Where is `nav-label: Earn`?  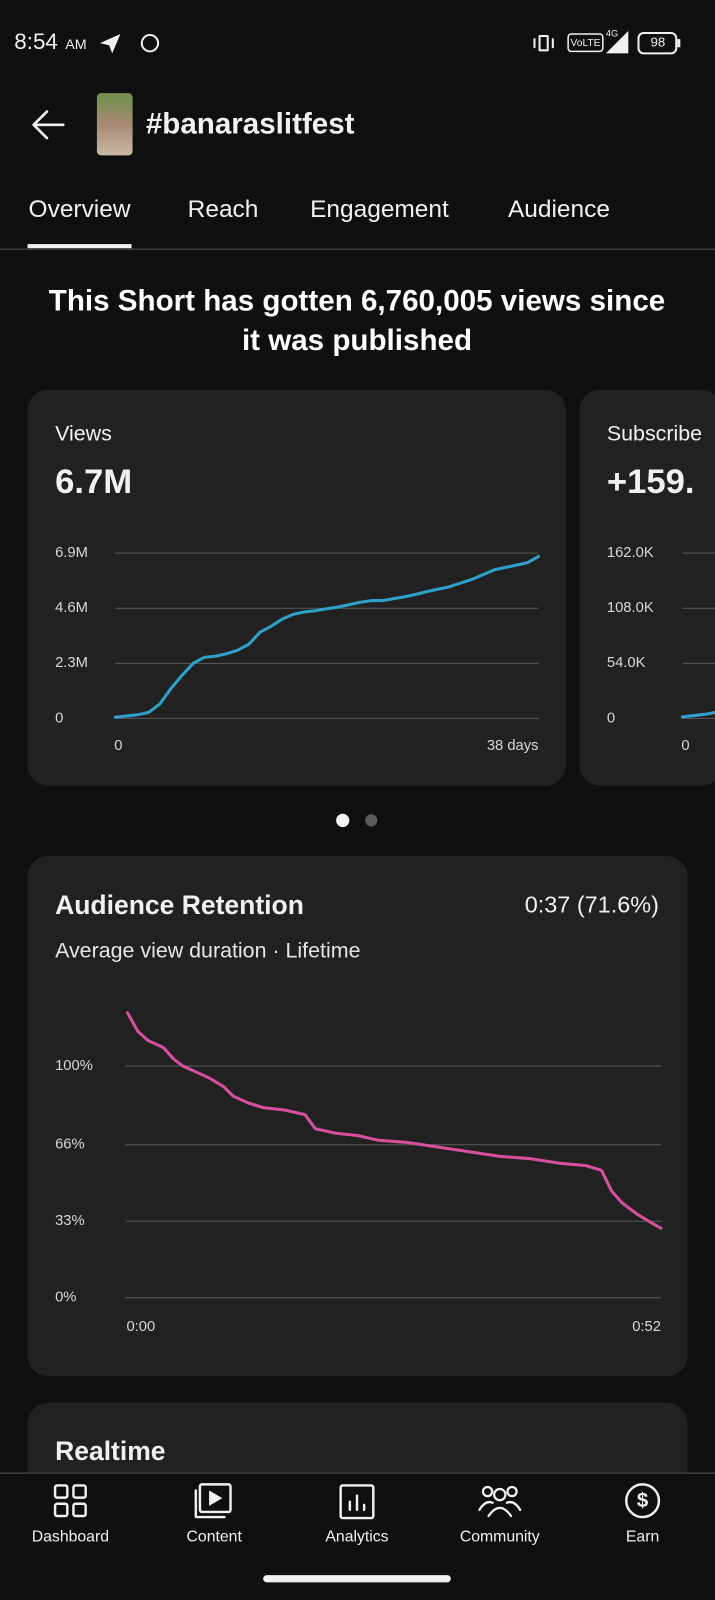
nav-label: Earn is located at coordinates (642, 1537).